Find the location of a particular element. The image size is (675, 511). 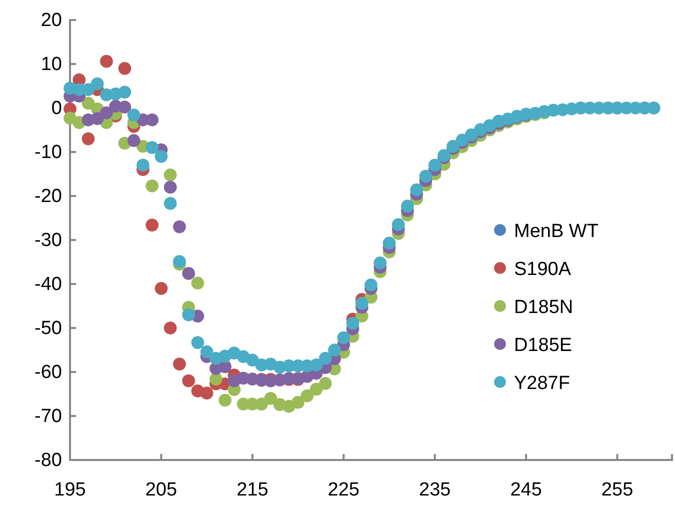

x-tick-label: 215 is located at coordinates (252, 489).